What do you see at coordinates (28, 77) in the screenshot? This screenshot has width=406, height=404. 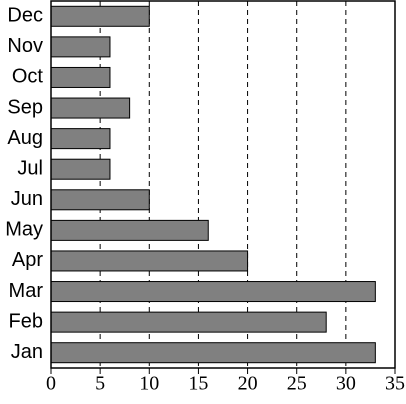 I see `y-tick-label: Oct` at bounding box center [28, 77].